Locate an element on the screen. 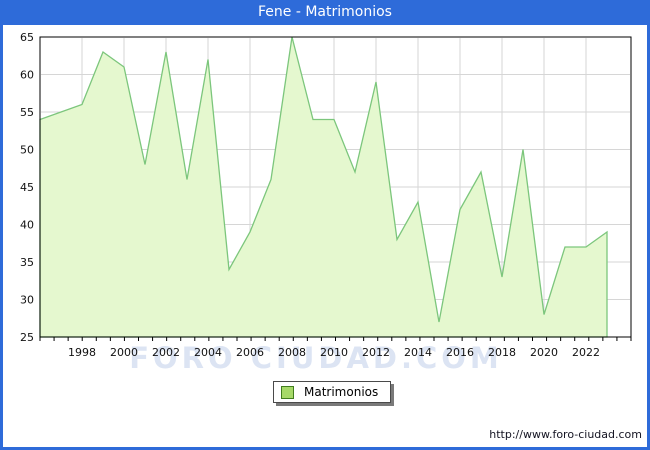 Image resolution: width=650 pixels, height=450 pixels. x-axis-label: 2002 is located at coordinates (166, 352).